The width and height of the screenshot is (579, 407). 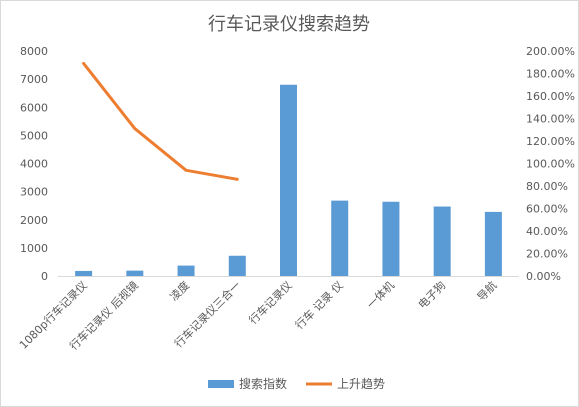 I want to click on legend-bar-label: 搜索指数, so click(x=263, y=383).